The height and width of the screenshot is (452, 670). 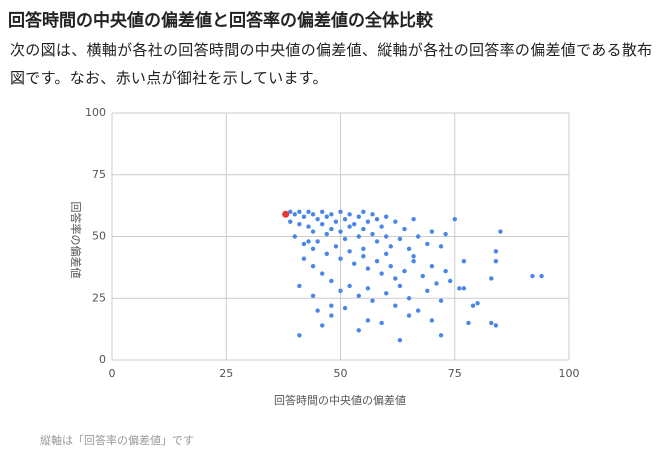 I want to click on y-axis-title: 回答率の偏差値, so click(x=76, y=240).